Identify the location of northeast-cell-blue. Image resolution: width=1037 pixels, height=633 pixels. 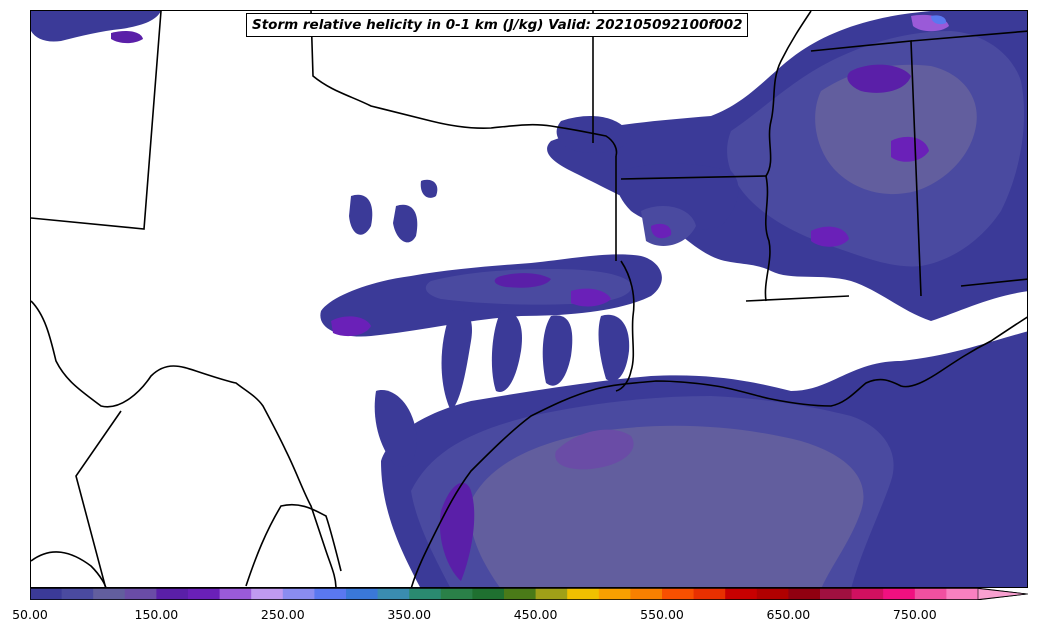
(939, 20).